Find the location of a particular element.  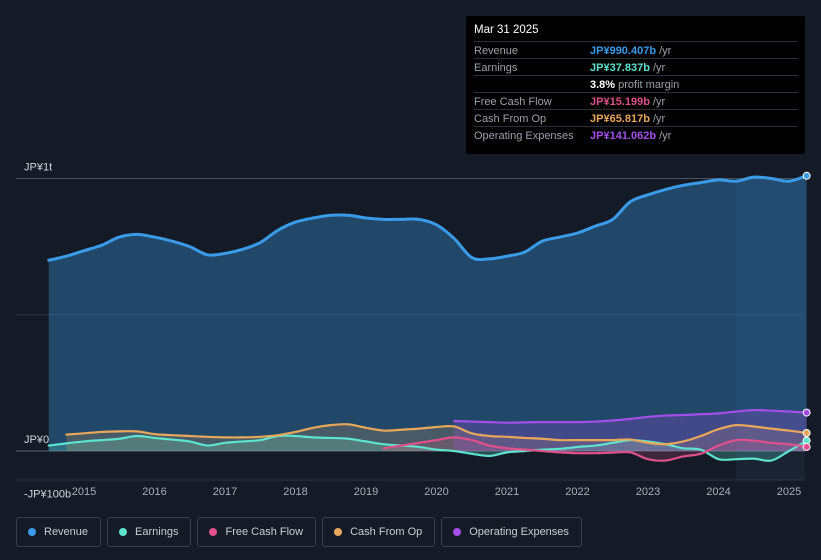

x-tick-label: 2025 is located at coordinates (789, 492).